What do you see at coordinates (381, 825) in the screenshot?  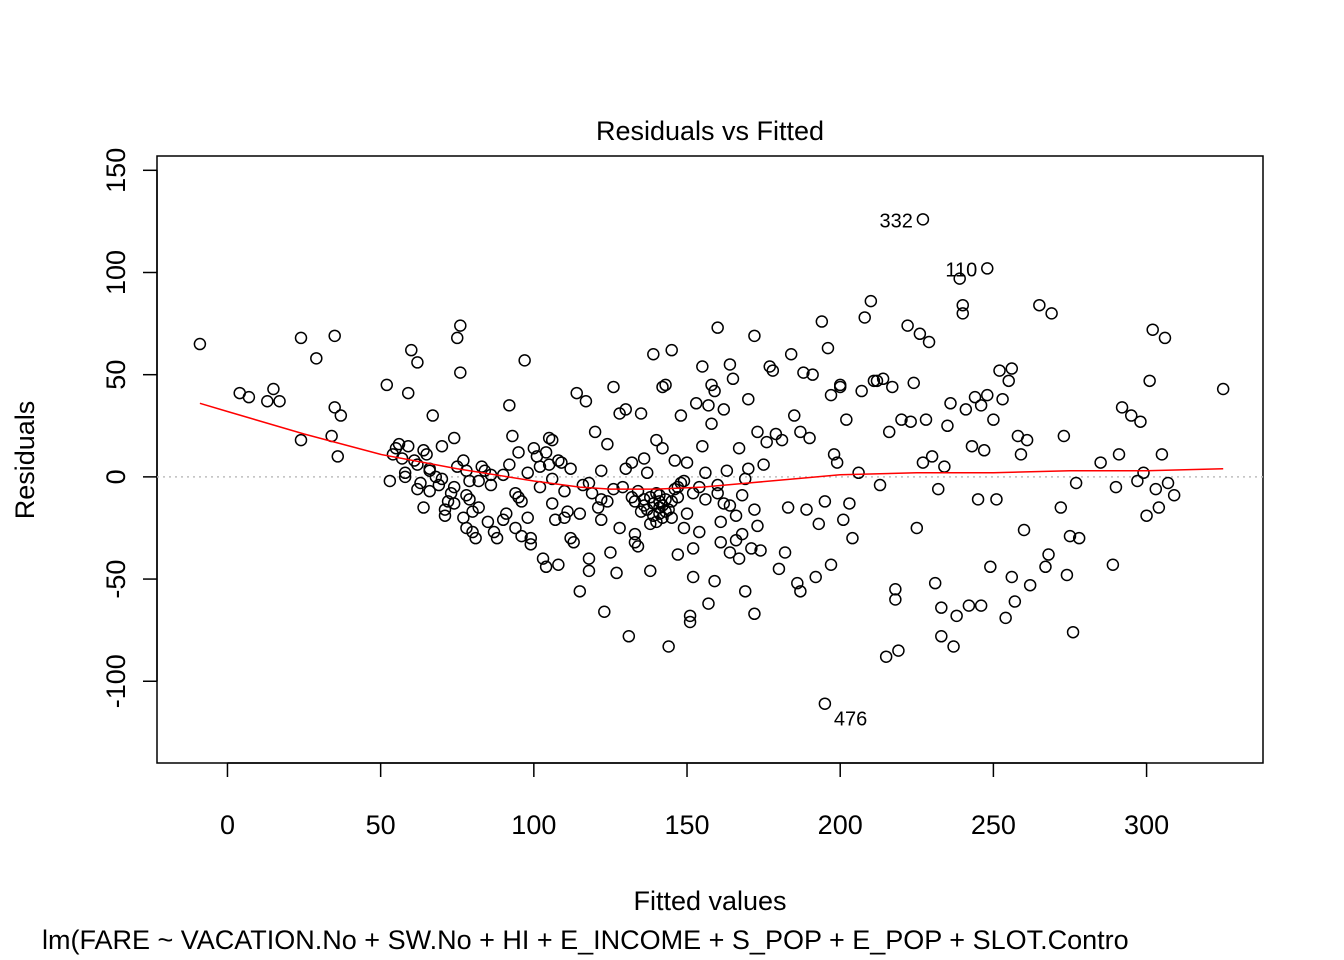 I see `x-tick-label: 50` at bounding box center [381, 825].